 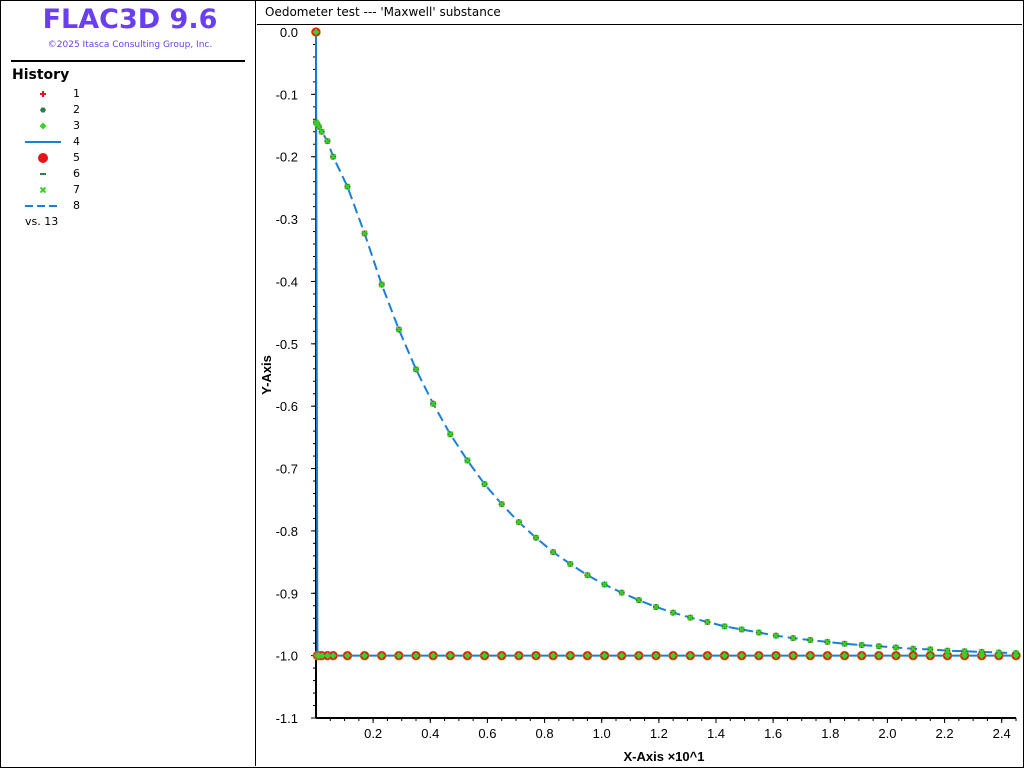 I want to click on legend-label: 3, so click(x=76, y=125).